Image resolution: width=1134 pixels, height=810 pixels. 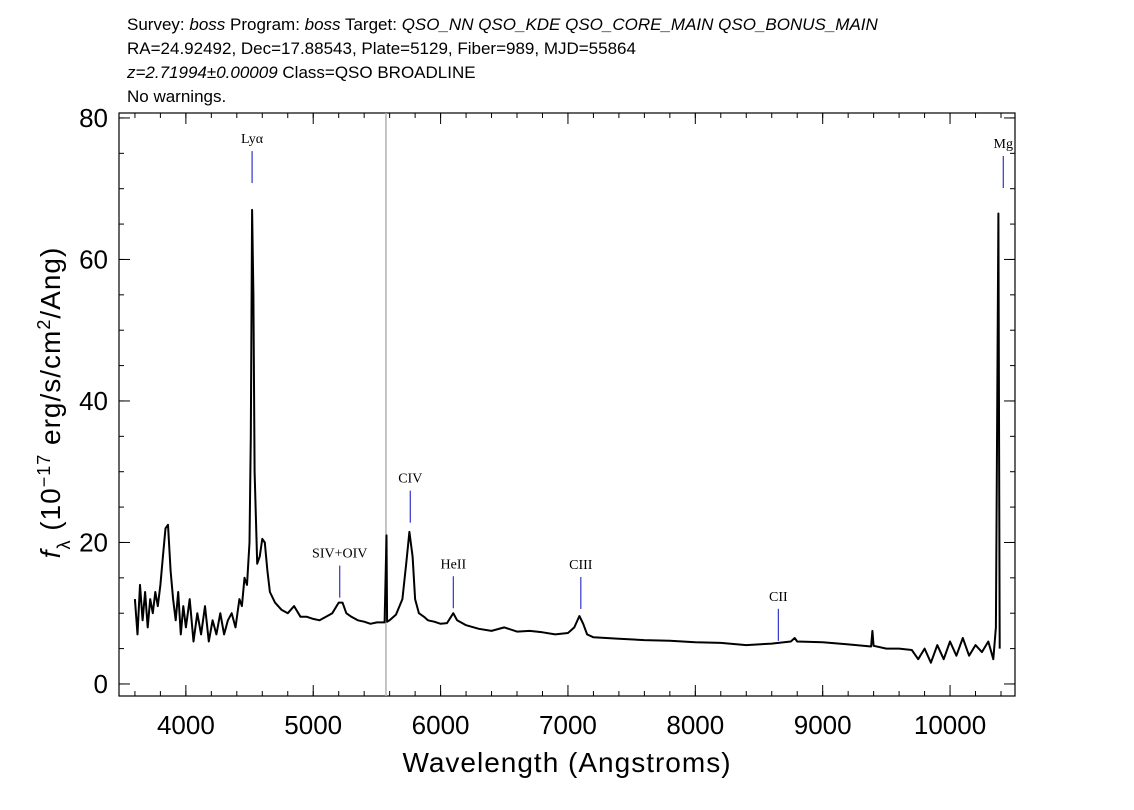 I want to click on header-segment: Program:, so click(x=264, y=24).